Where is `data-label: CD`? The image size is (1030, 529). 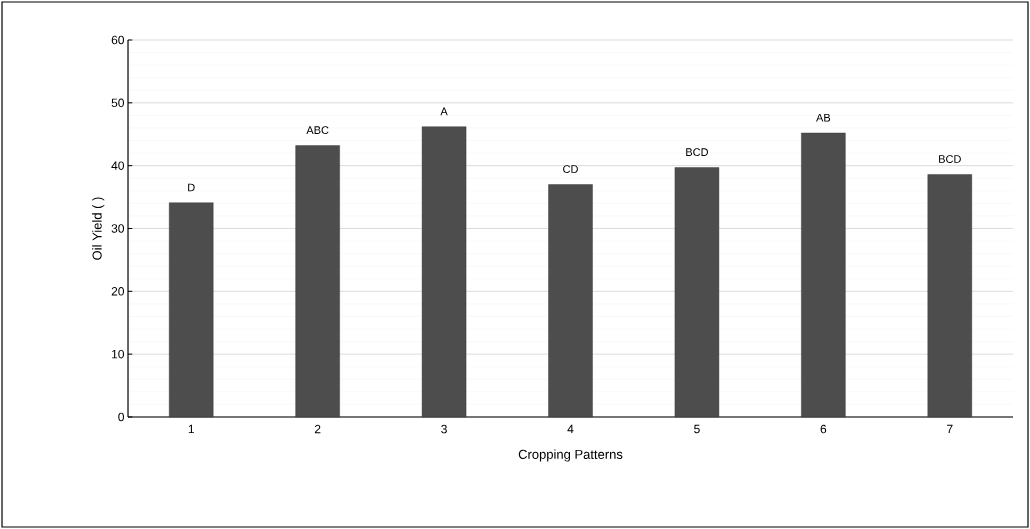
data-label: CD is located at coordinates (570, 169).